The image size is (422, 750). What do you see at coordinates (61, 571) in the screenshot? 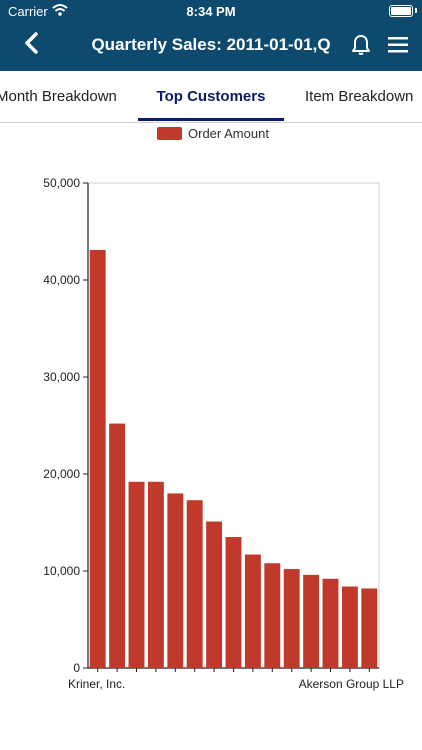
I see `y-tick-label: 10,000` at bounding box center [61, 571].